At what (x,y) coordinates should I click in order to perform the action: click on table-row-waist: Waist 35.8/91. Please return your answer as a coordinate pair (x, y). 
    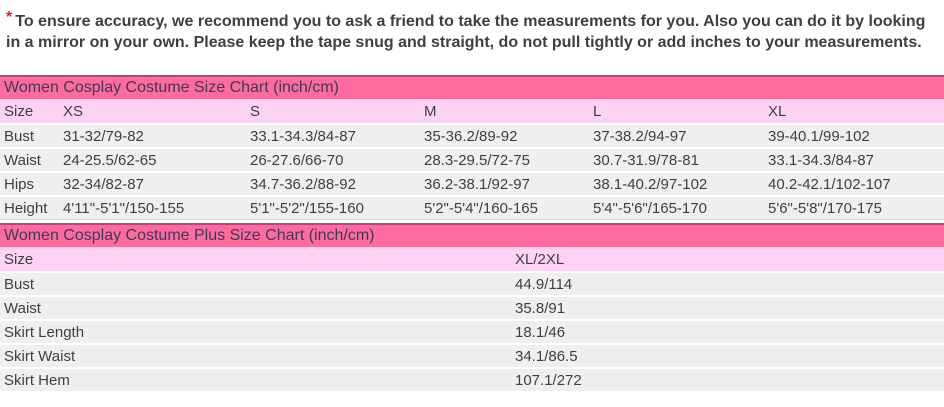
    Looking at the image, I should click on (472, 307).